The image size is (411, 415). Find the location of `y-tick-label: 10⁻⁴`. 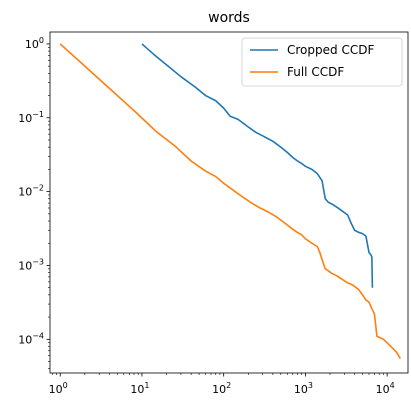

y-tick-label: 10⁻⁴ is located at coordinates (31, 338).